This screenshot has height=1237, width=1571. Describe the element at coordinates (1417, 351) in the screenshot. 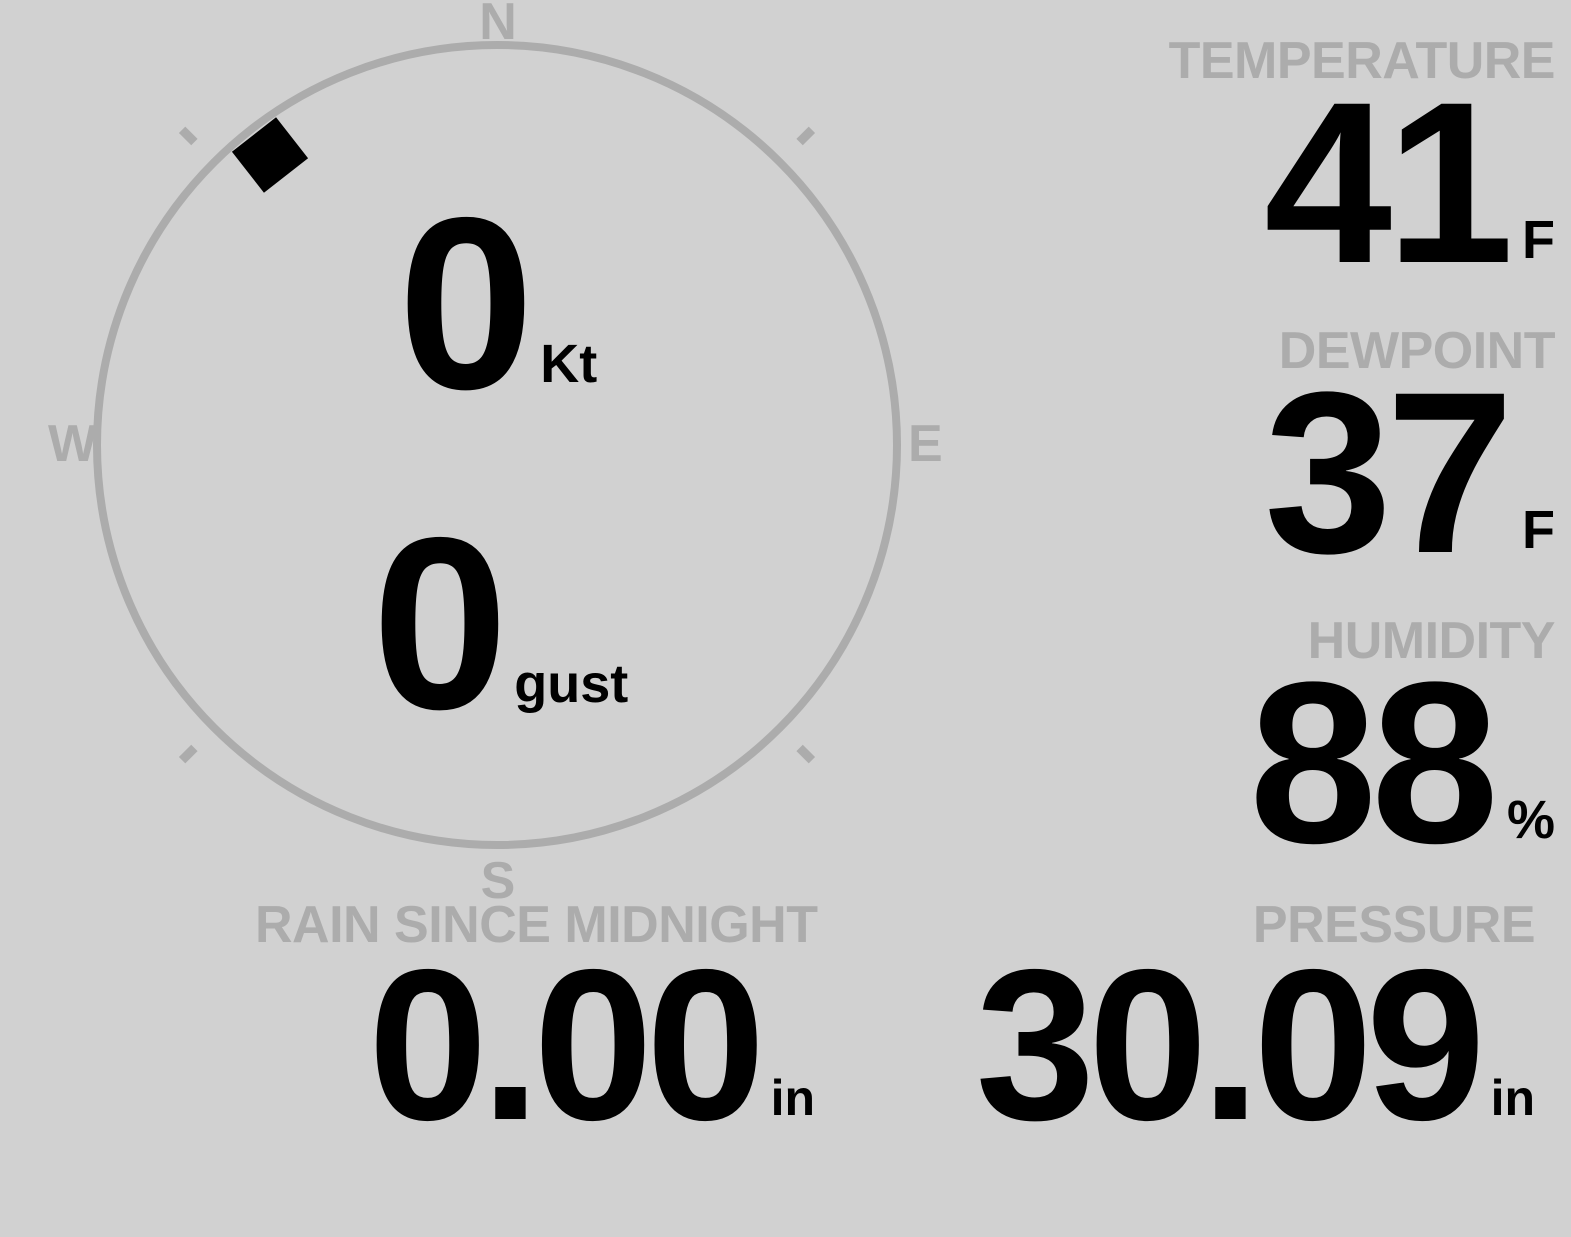

I see `dewpoint-label: DEWPOINT` at that location.